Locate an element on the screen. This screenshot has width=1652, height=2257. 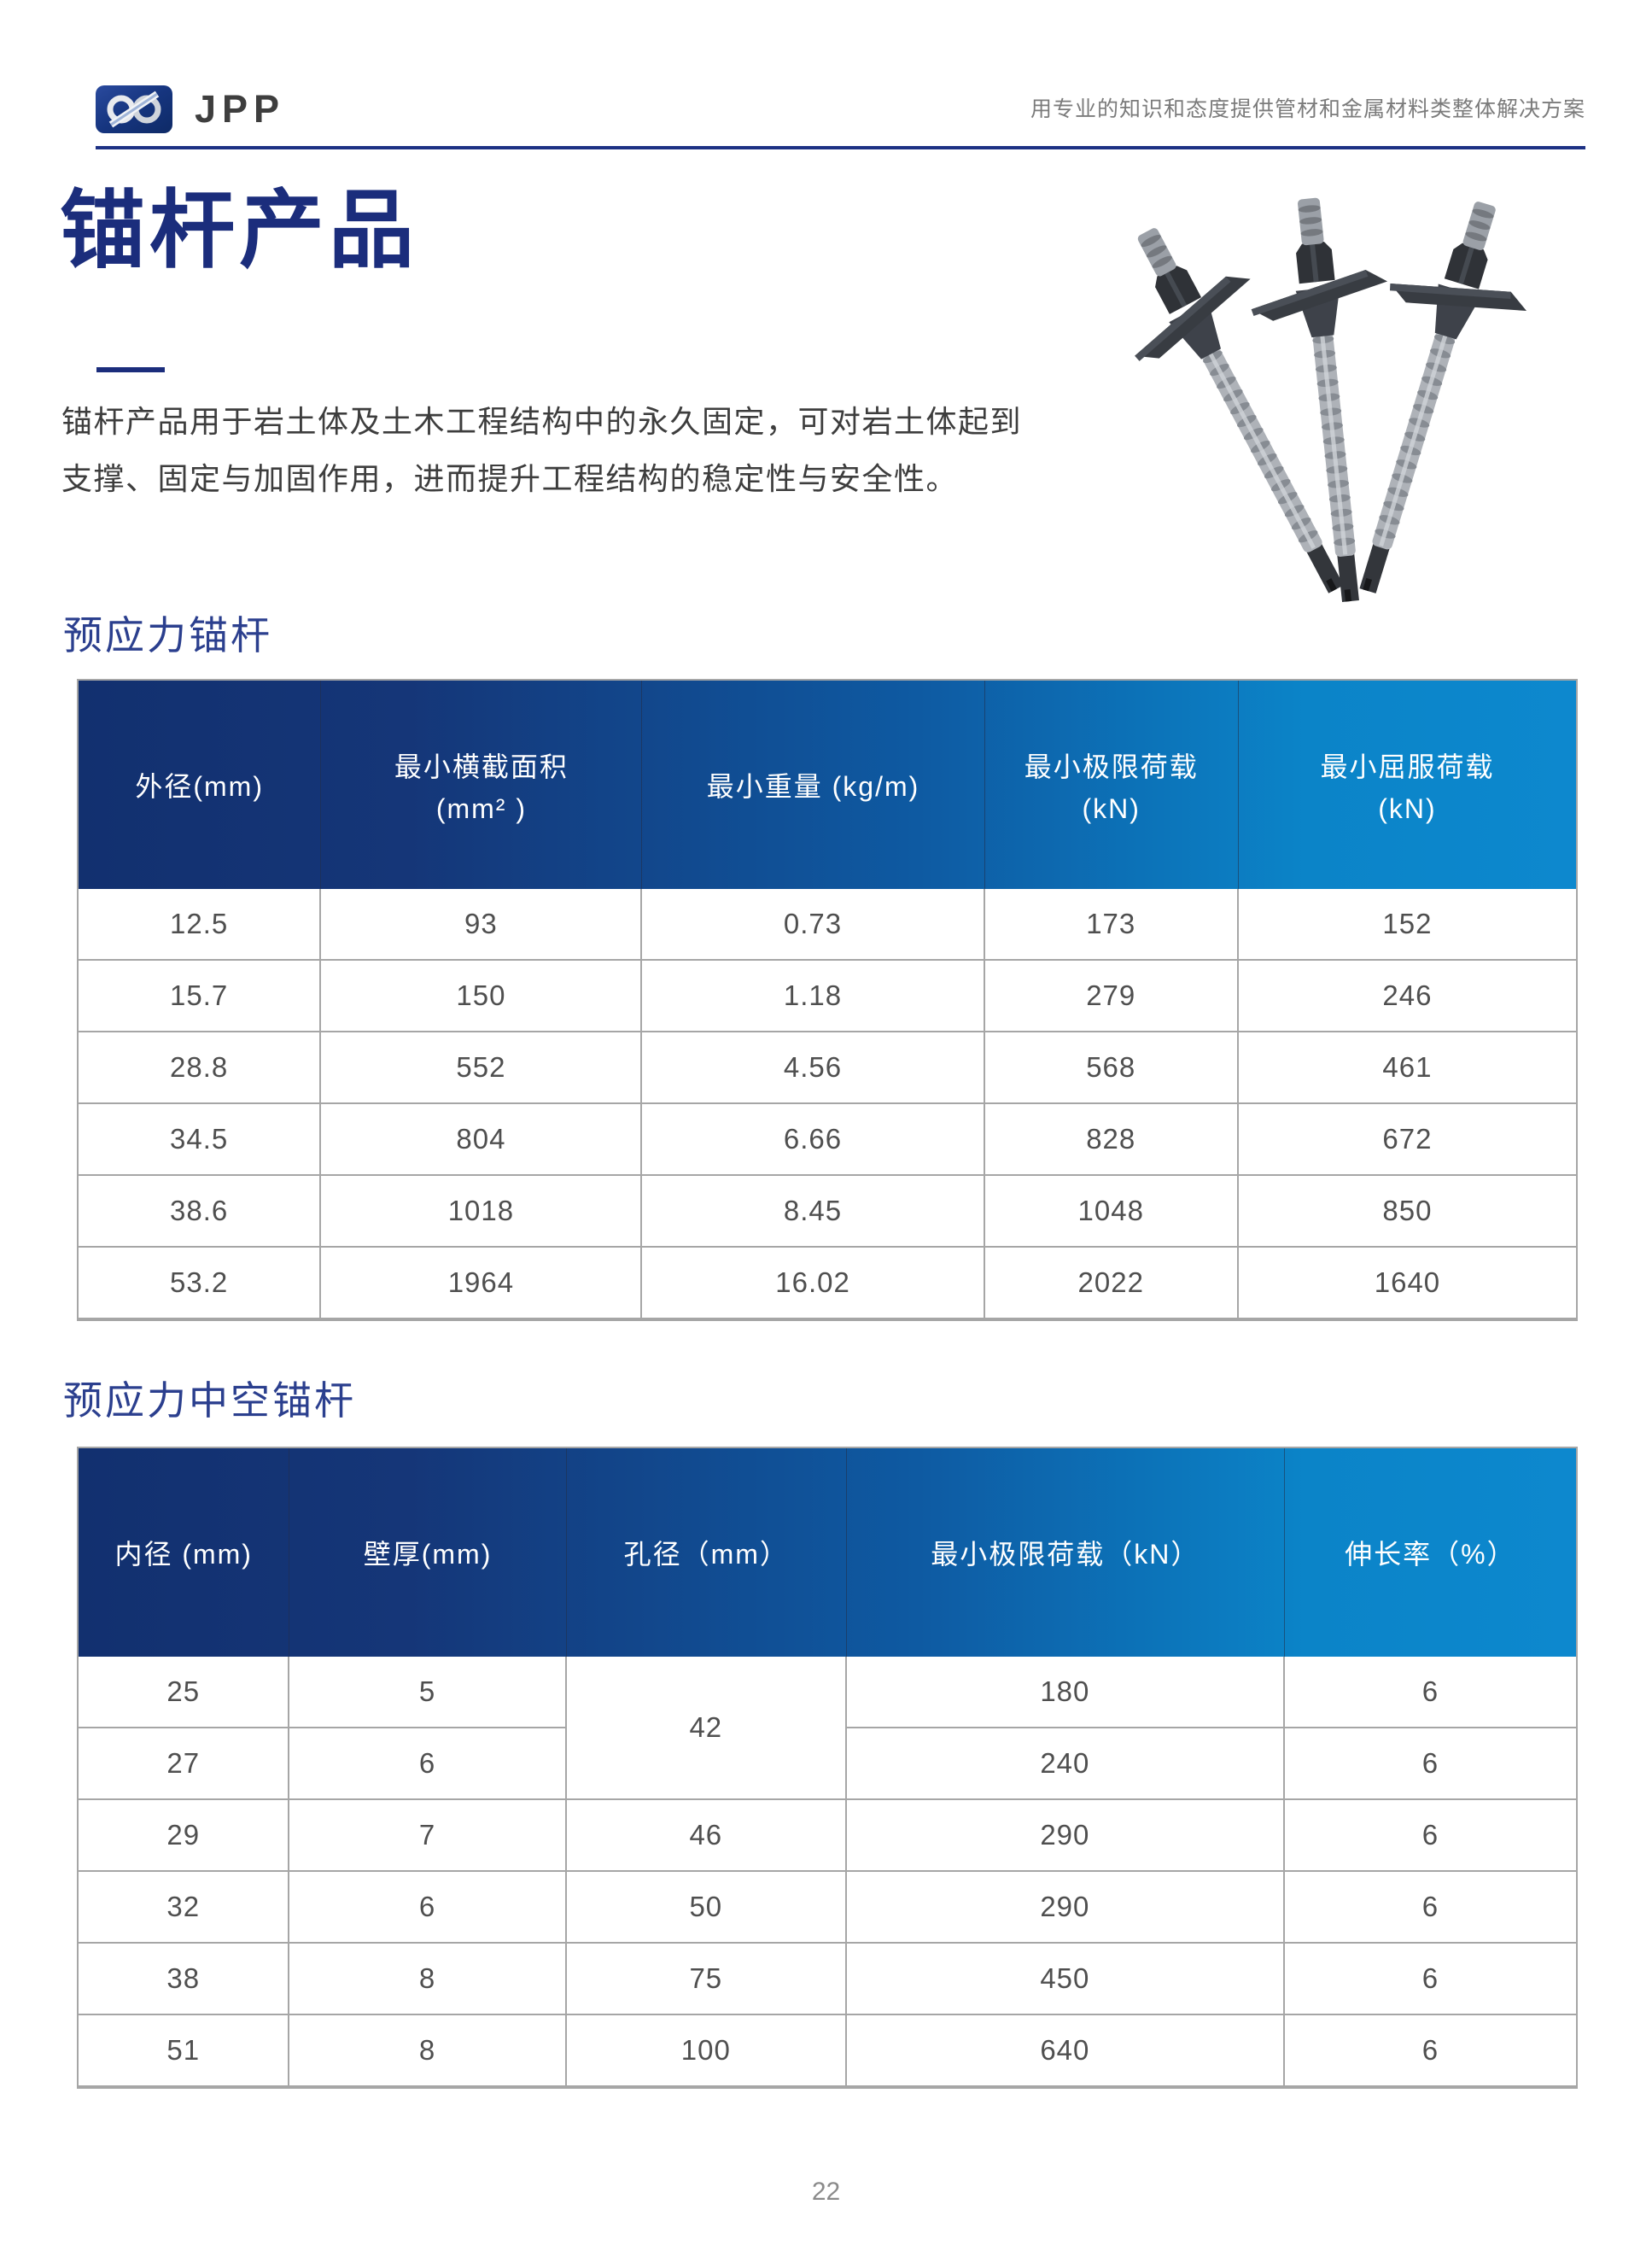
column-header-label: 壁厚(mm) is located at coordinates (428, 1554).